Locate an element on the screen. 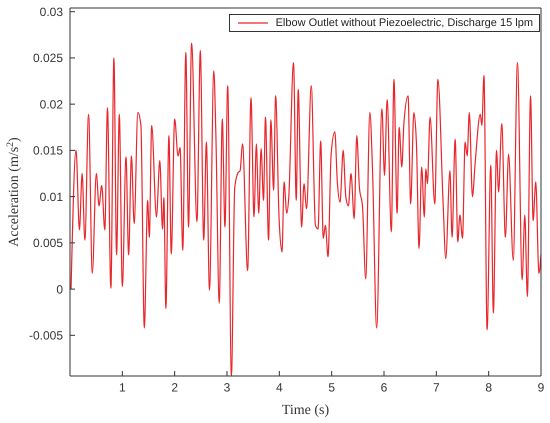  y-tick-label: 0.025 is located at coordinates (48, 58).